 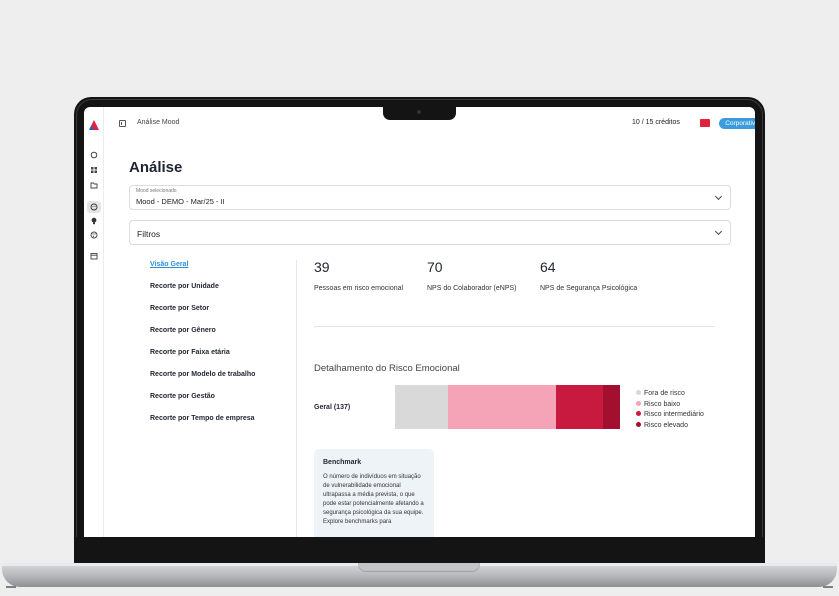 What do you see at coordinates (662, 404) in the screenshot?
I see `legend-label: Risco baixo` at bounding box center [662, 404].